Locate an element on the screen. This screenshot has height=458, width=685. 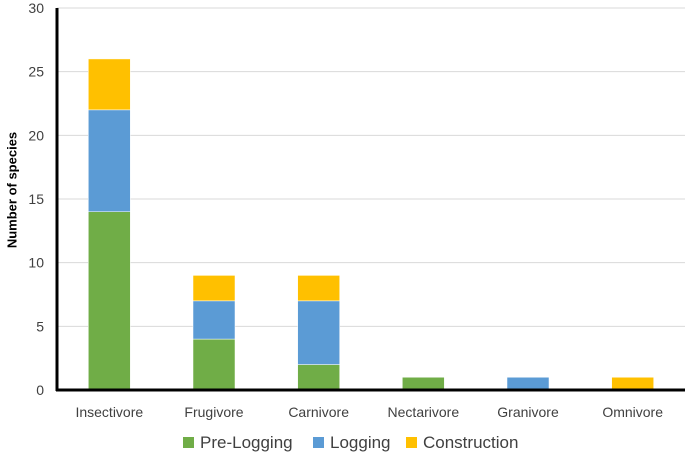
y-tick-label: 20 is located at coordinates (36, 135).